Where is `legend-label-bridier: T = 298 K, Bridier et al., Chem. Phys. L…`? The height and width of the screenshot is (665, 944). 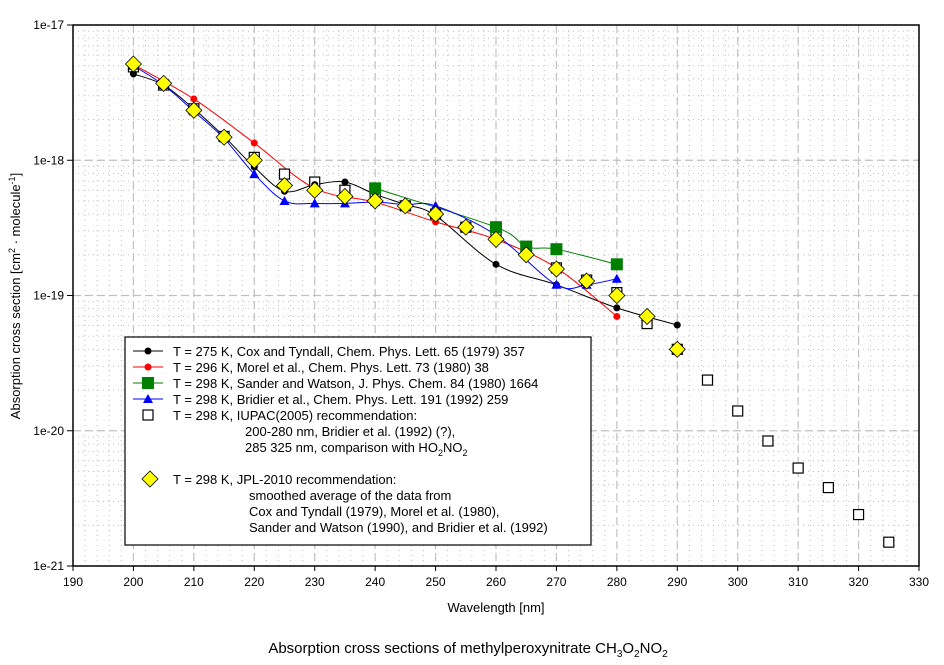
legend-label-bridier: T = 298 K, Bridier et al., Chem. Phys. L… is located at coordinates (340, 399).